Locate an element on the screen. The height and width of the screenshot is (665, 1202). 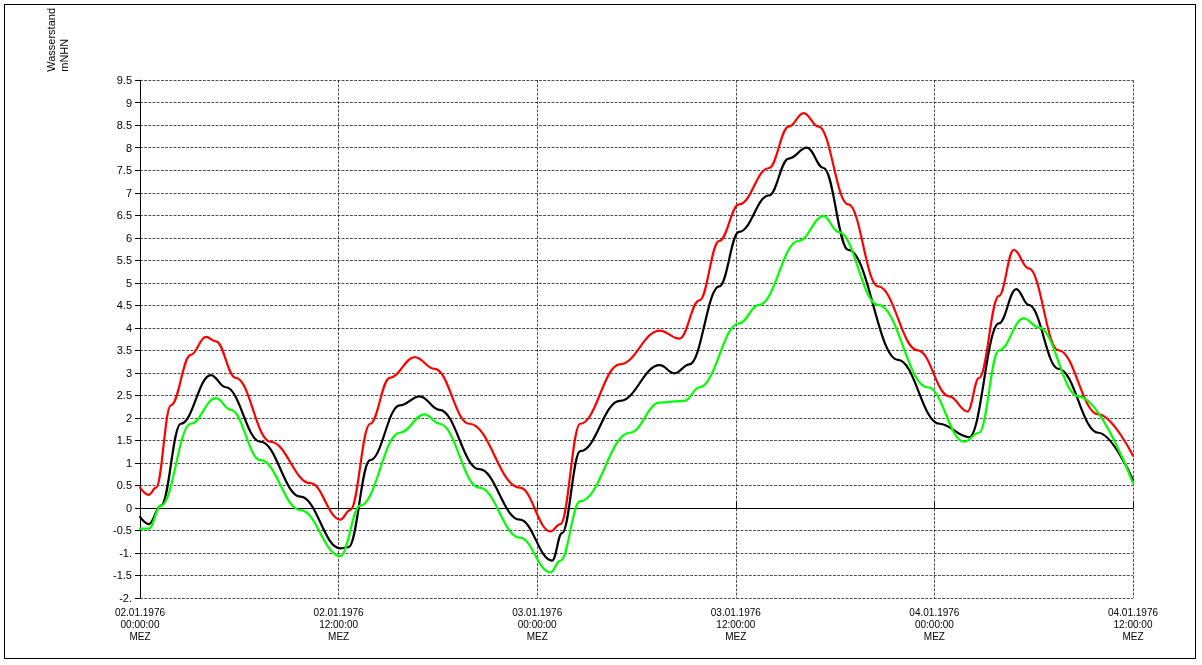
y-tick-label: 6 is located at coordinates (128, 237).